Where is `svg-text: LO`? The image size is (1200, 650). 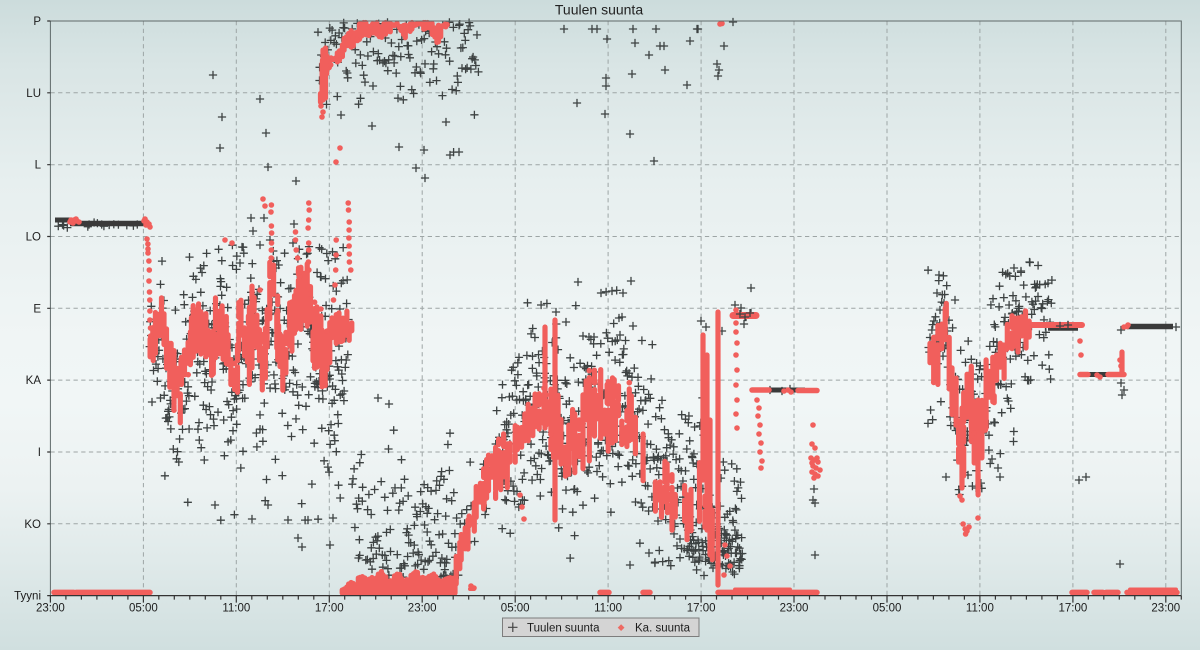
svg-text: LO is located at coordinates (33, 238).